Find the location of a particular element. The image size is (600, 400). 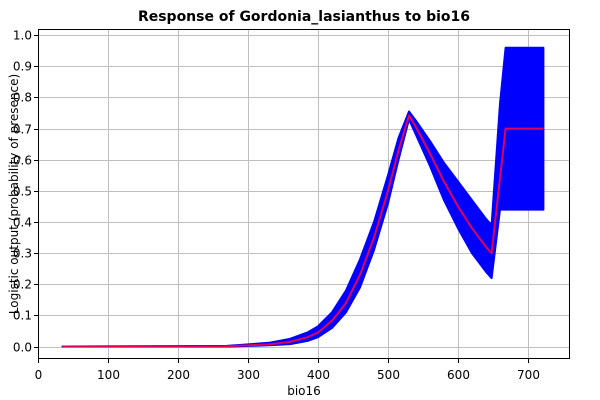

chart-title: Response of Gordonia_lasianthus to bio16 is located at coordinates (304, 17).